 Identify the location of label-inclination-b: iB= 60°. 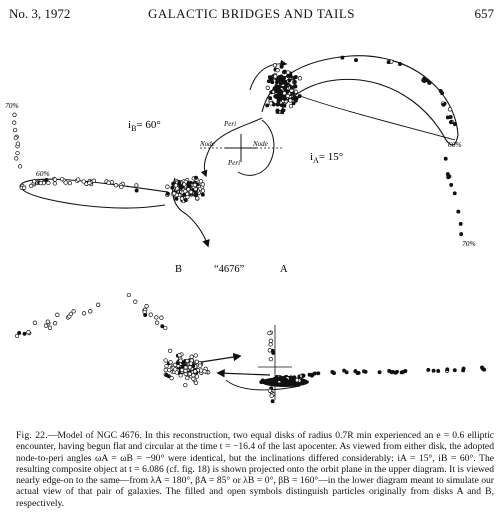
(144, 126).